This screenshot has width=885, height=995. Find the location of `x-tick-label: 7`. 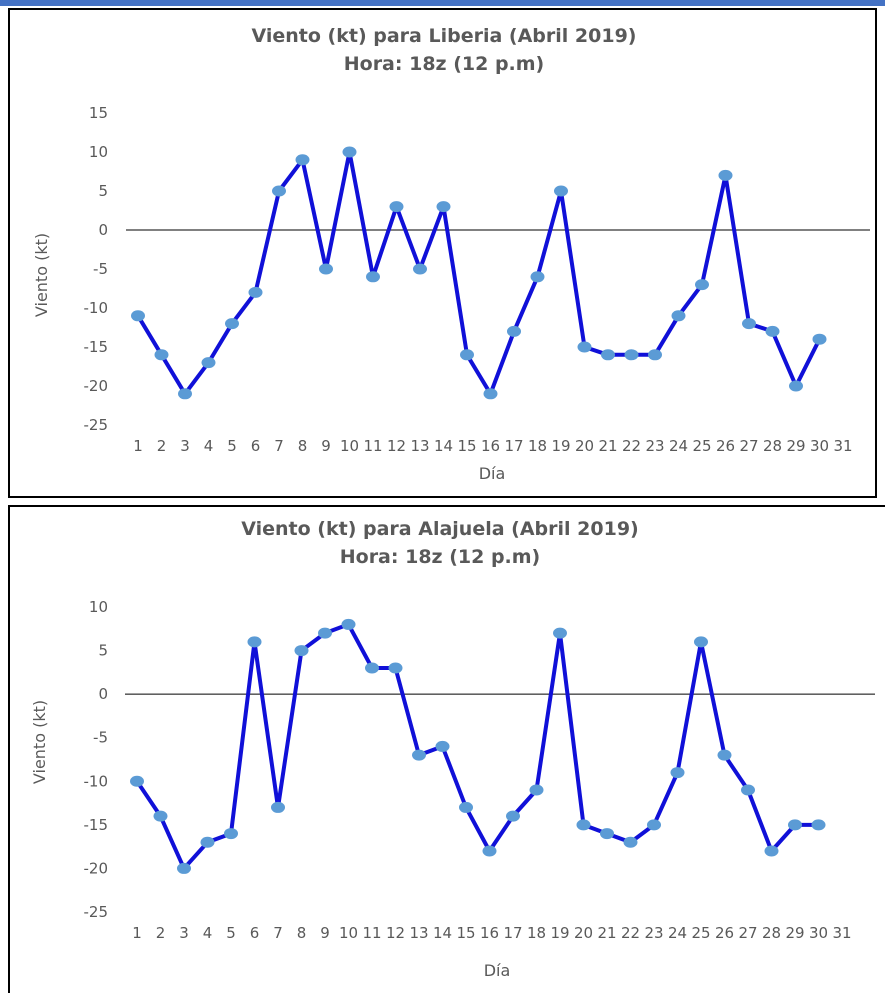

x-tick-label: 7 is located at coordinates (279, 446).